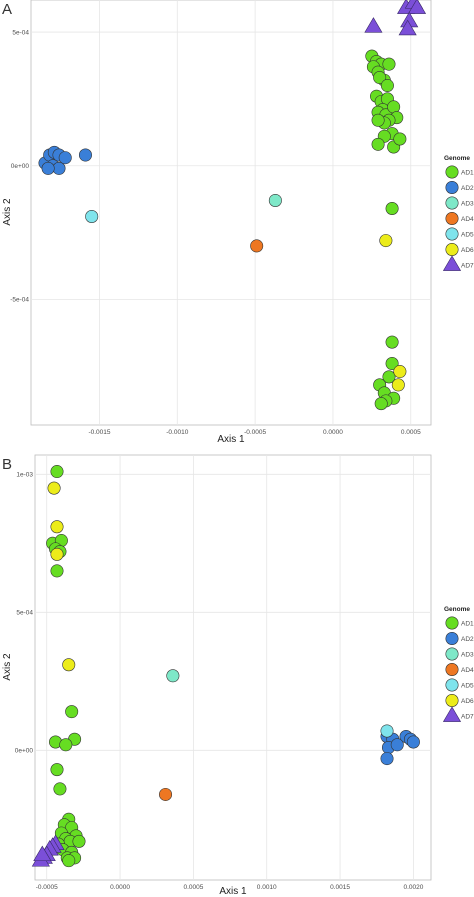 Image resolution: width=474 pixels, height=897 pixels. Describe the element at coordinates (267, 887) in the screenshot. I see `x-tick-label: 0.0010` at that location.